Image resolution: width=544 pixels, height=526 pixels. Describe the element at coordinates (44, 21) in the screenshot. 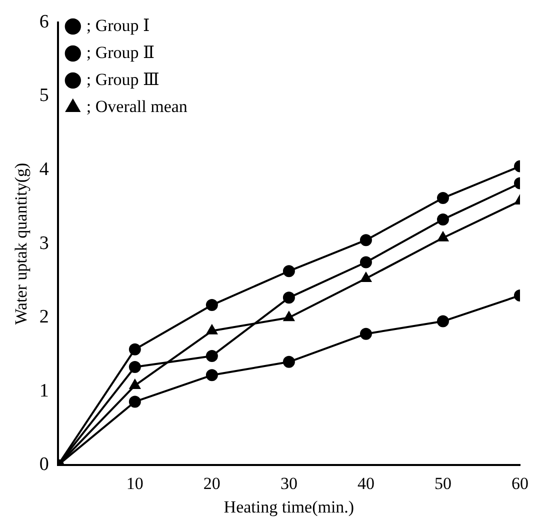

I see `y-tick-label: 6` at that location.